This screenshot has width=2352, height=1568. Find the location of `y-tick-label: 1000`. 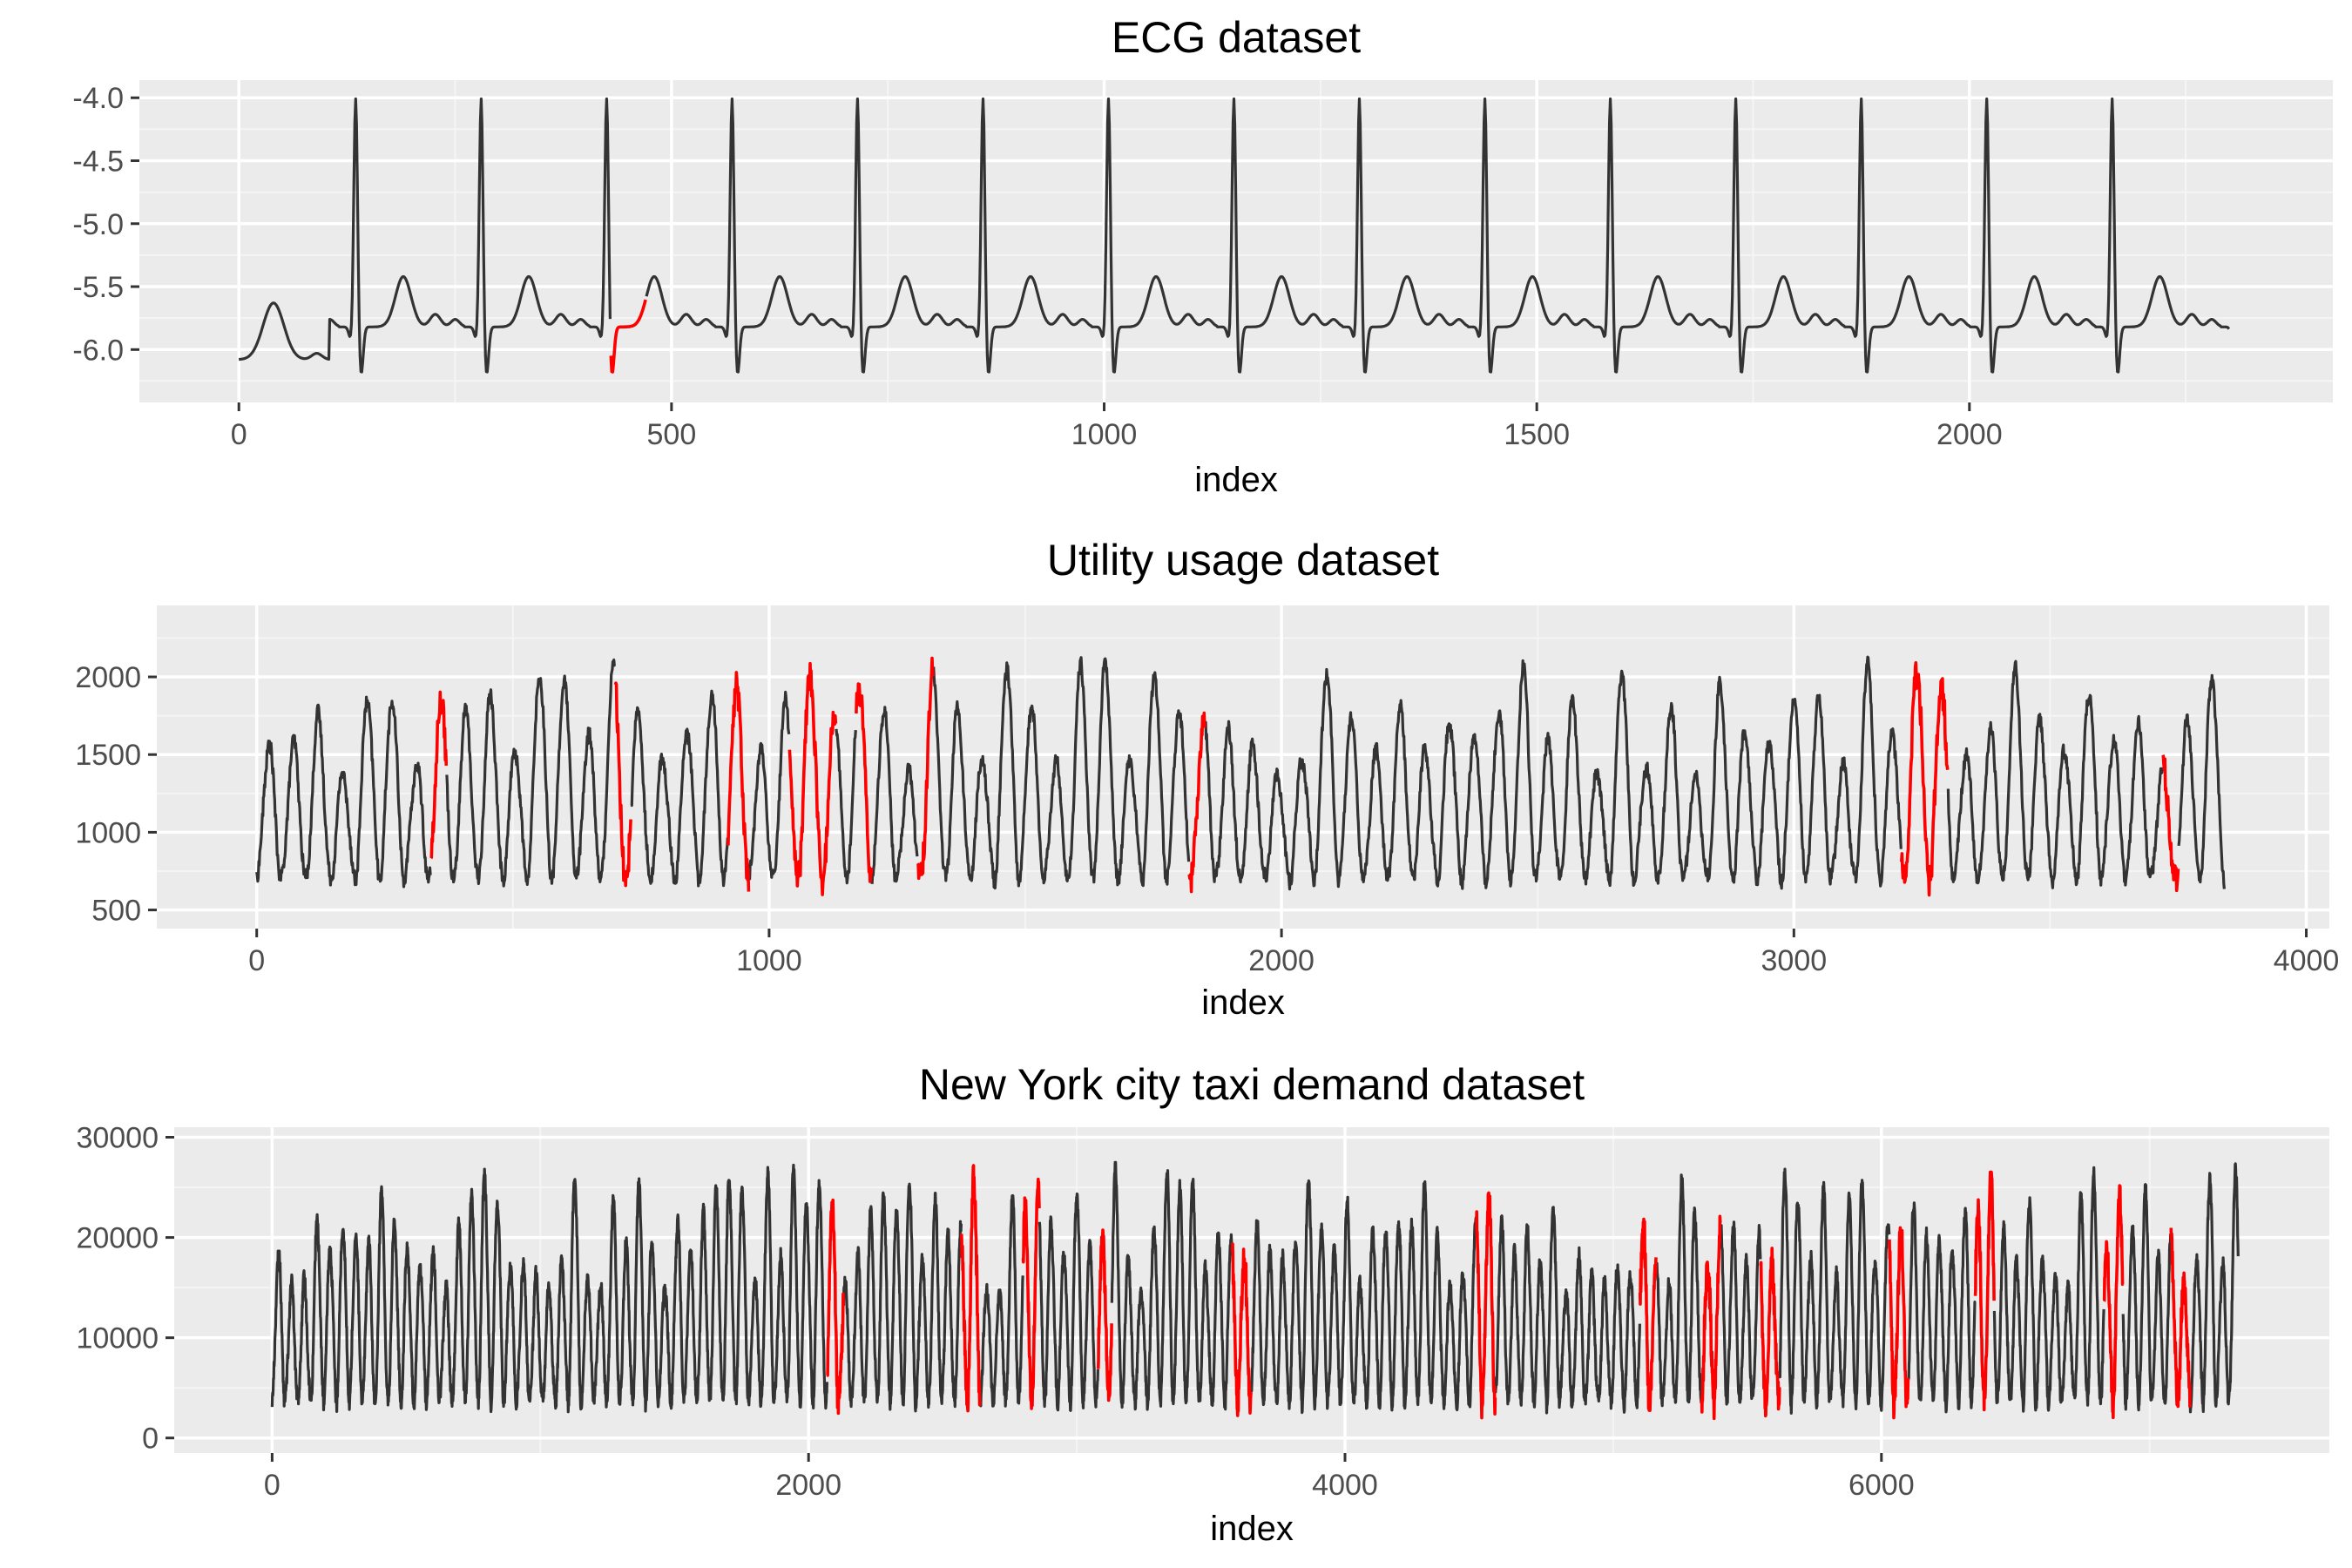

y-tick-label: 1000 is located at coordinates (108, 832).